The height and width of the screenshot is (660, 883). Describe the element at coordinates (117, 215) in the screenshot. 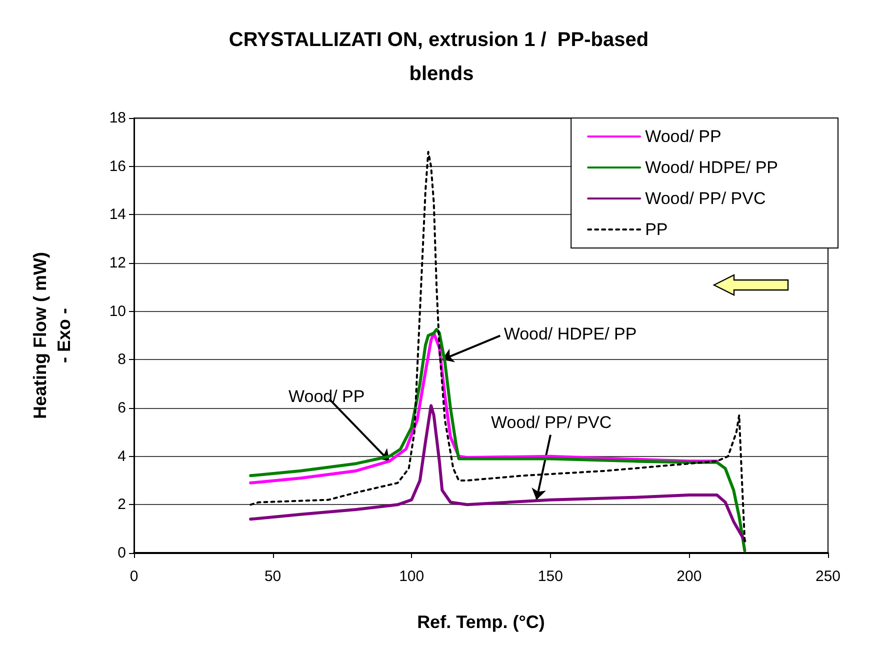

I see `y-tick-label: 14` at that location.